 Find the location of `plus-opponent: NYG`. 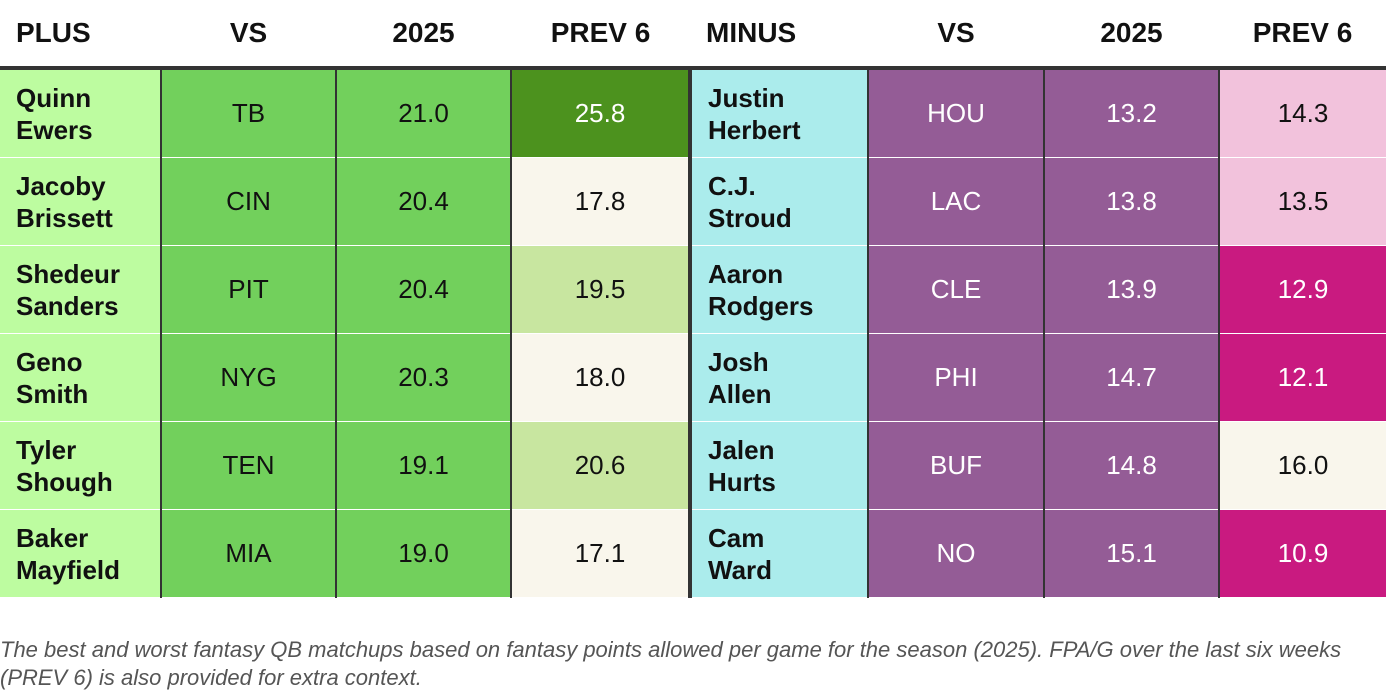

plus-opponent: NYG is located at coordinates (249, 377).